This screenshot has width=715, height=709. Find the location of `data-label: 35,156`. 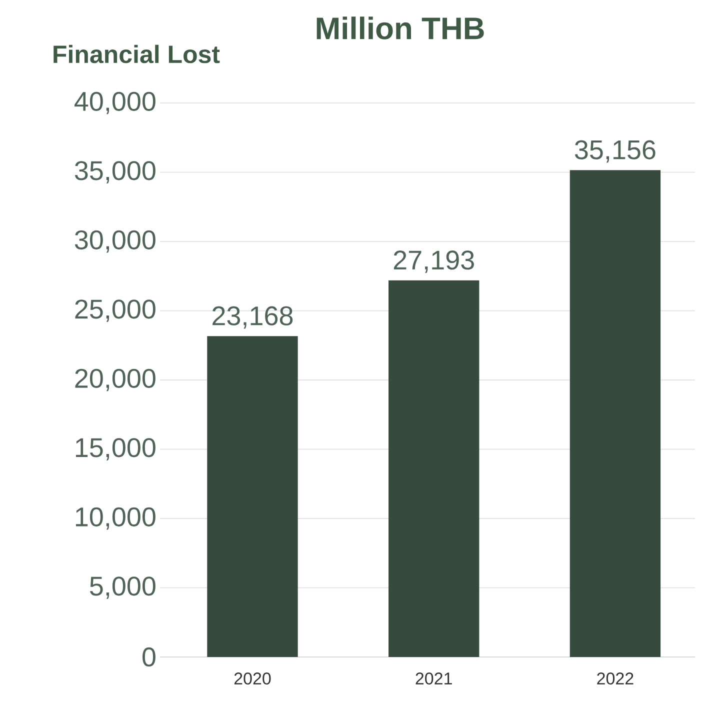

data-label: 35,156 is located at coordinates (615, 151).